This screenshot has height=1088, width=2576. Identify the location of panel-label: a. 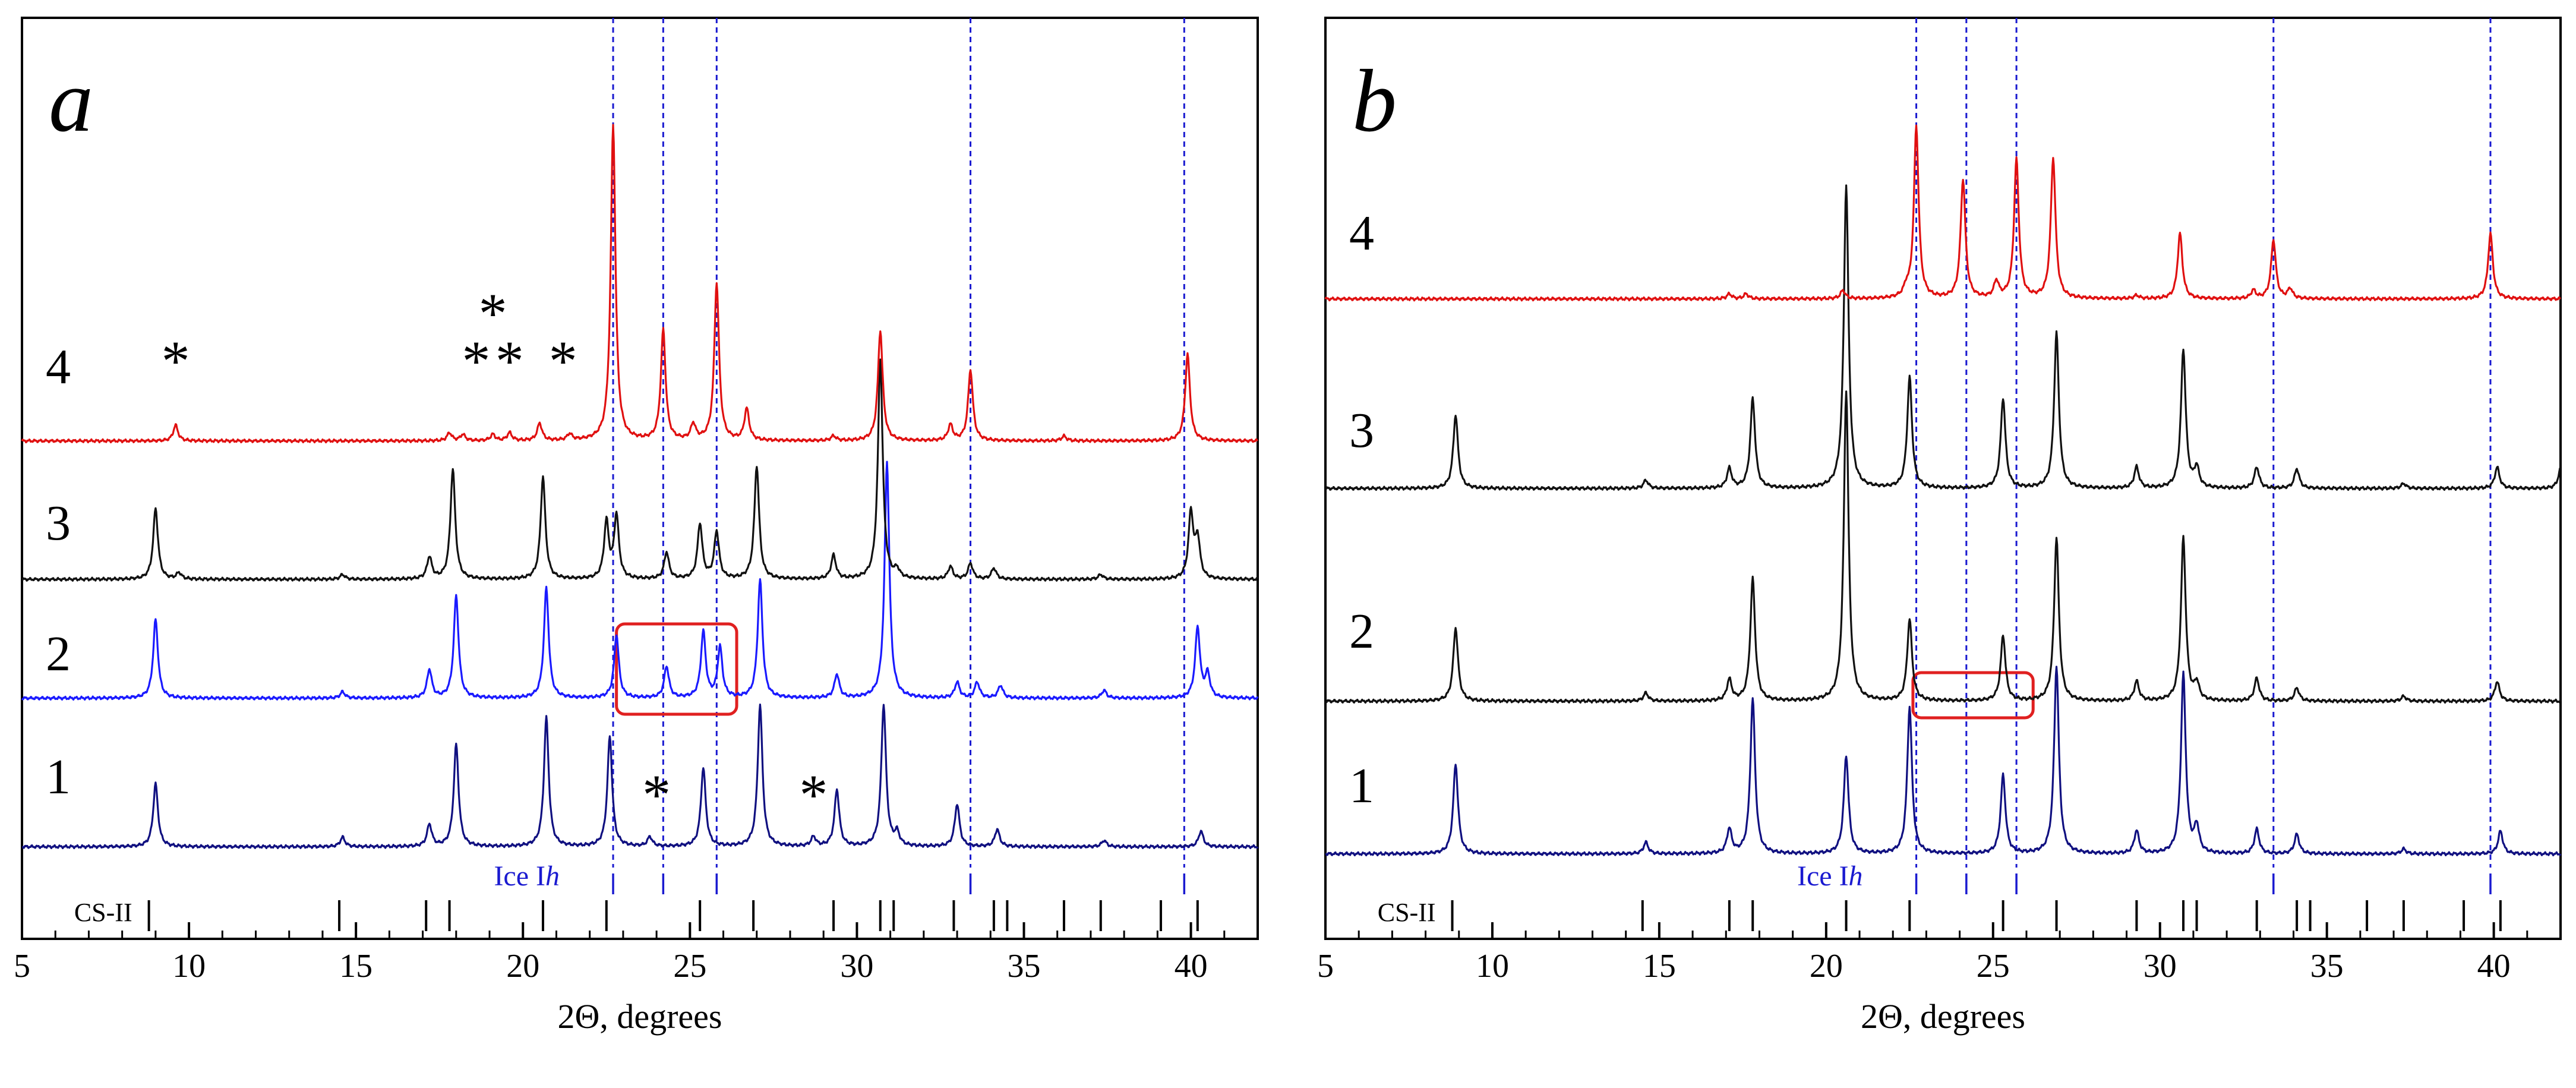
(71, 101).